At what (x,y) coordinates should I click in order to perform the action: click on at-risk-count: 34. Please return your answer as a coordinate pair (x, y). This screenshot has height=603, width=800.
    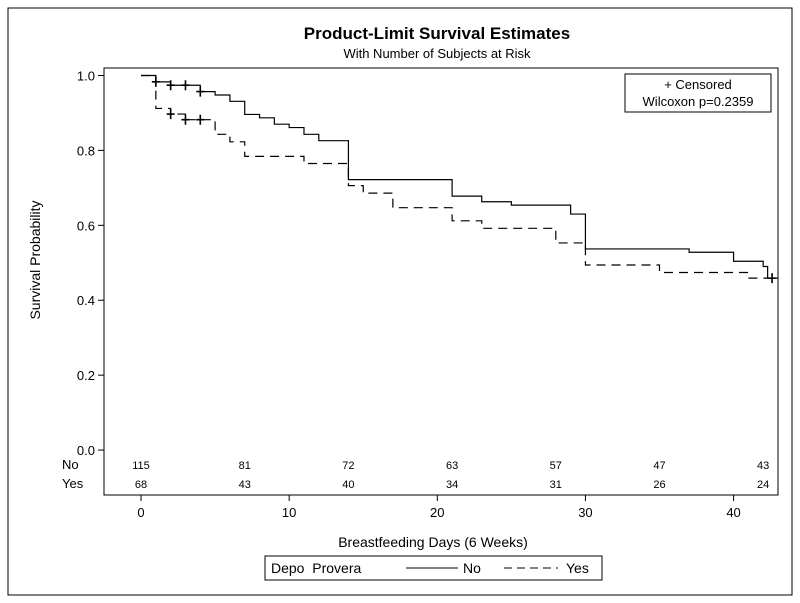
    Looking at the image, I should click on (452, 485).